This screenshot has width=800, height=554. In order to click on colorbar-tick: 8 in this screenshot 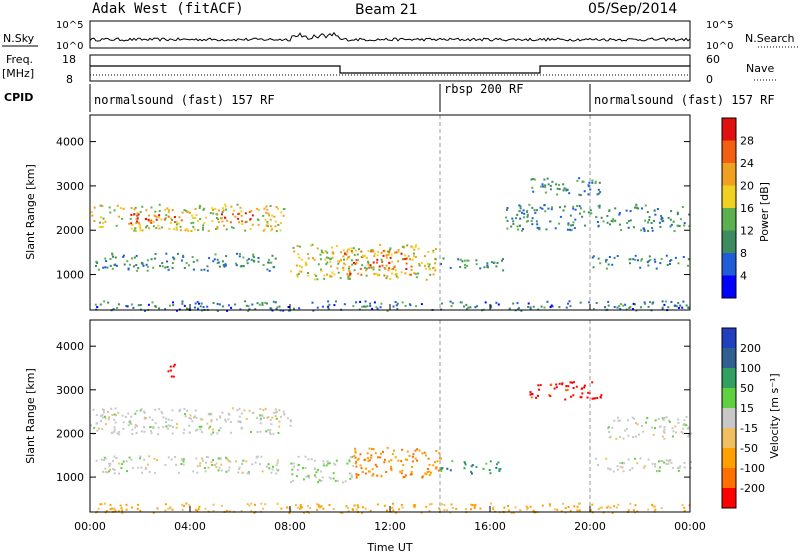, I will do `click(743, 253)`.